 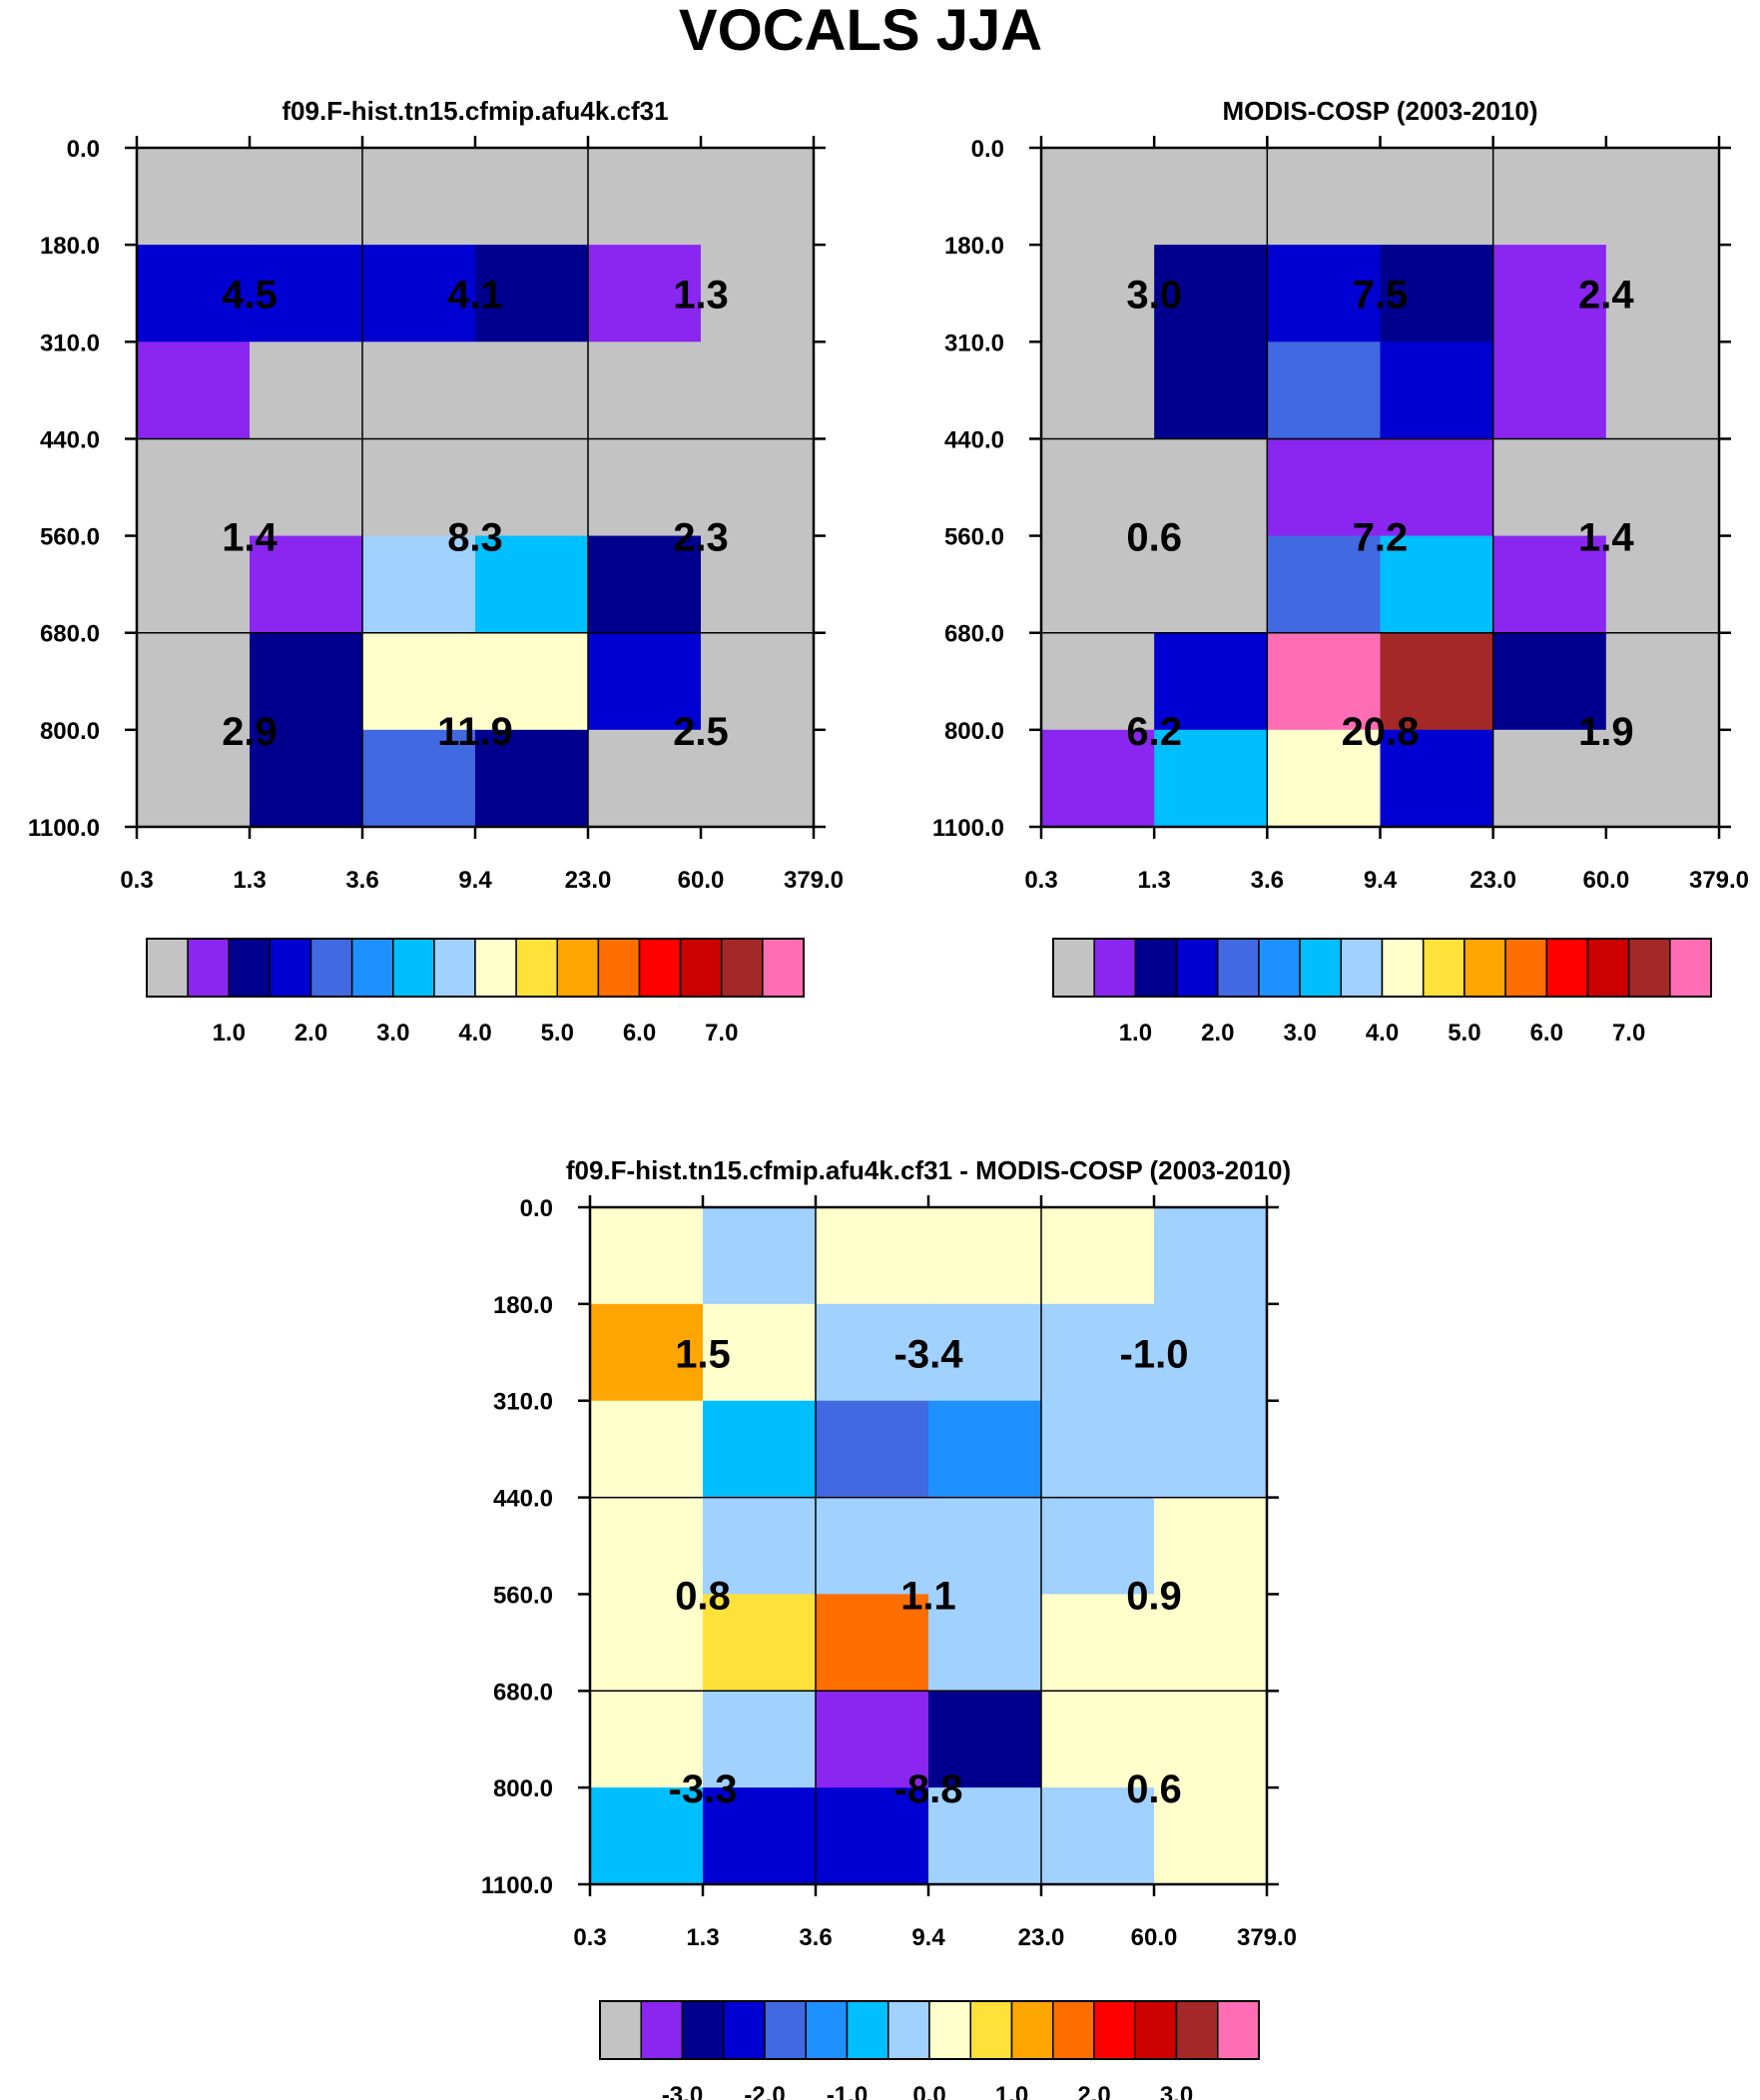 What do you see at coordinates (968, 828) in the screenshot?
I see `y-tick-label: 1100.0` at bounding box center [968, 828].